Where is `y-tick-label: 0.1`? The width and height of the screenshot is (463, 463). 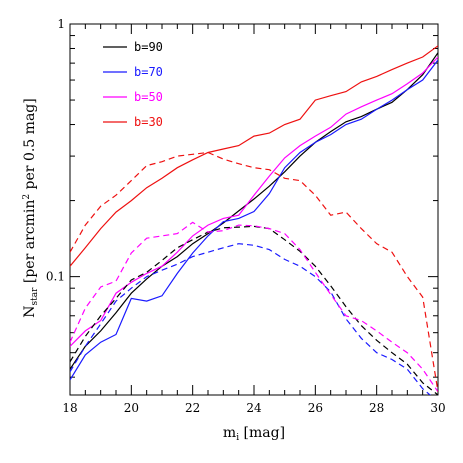 y-tick-label: 0.1 is located at coordinates (55, 277).